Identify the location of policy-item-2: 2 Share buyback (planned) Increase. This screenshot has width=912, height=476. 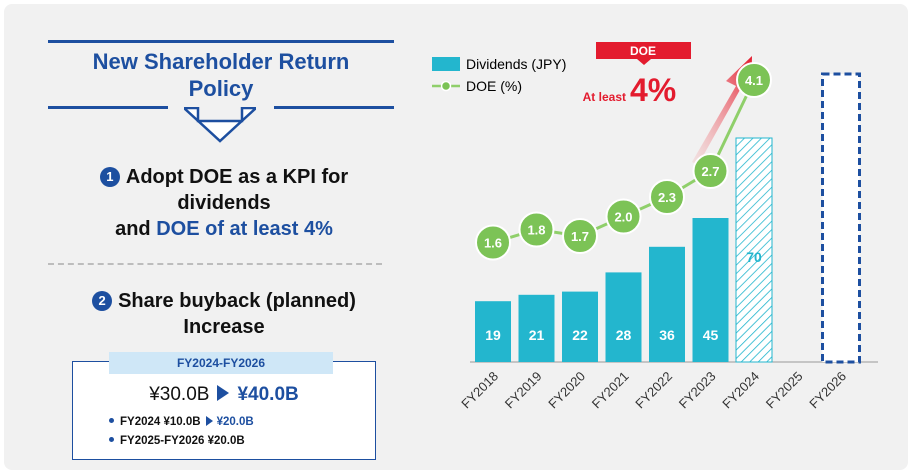
(224, 314).